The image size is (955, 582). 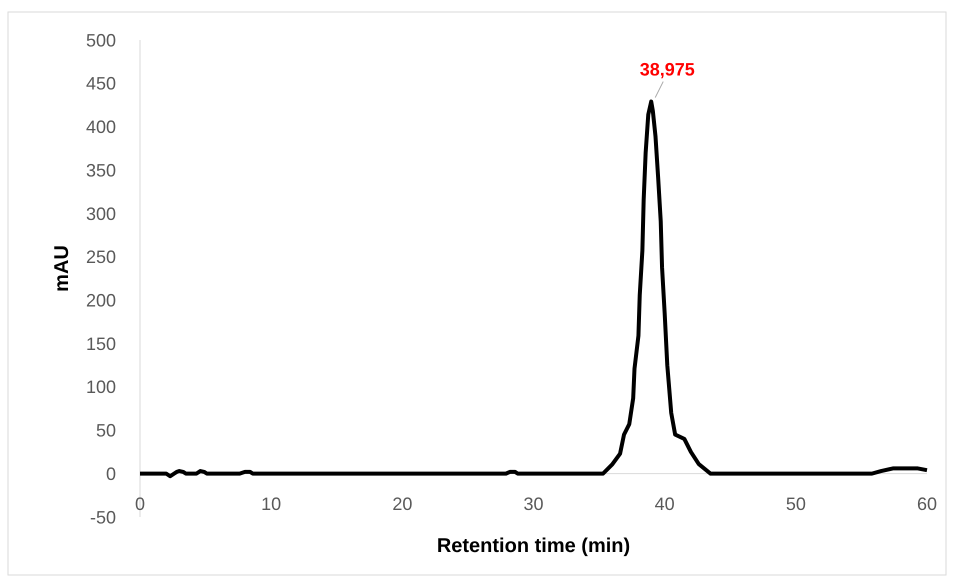 What do you see at coordinates (62, 268) in the screenshot?
I see `y-axis-title: mAU` at bounding box center [62, 268].